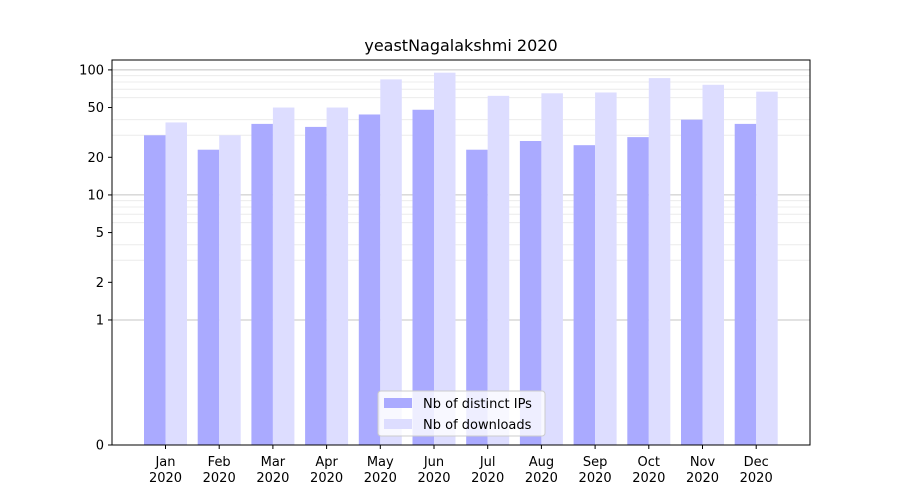 The width and height of the screenshot is (900, 504). Describe the element at coordinates (164, 462) in the screenshot. I see `x-tick-label-month: Jan` at that location.